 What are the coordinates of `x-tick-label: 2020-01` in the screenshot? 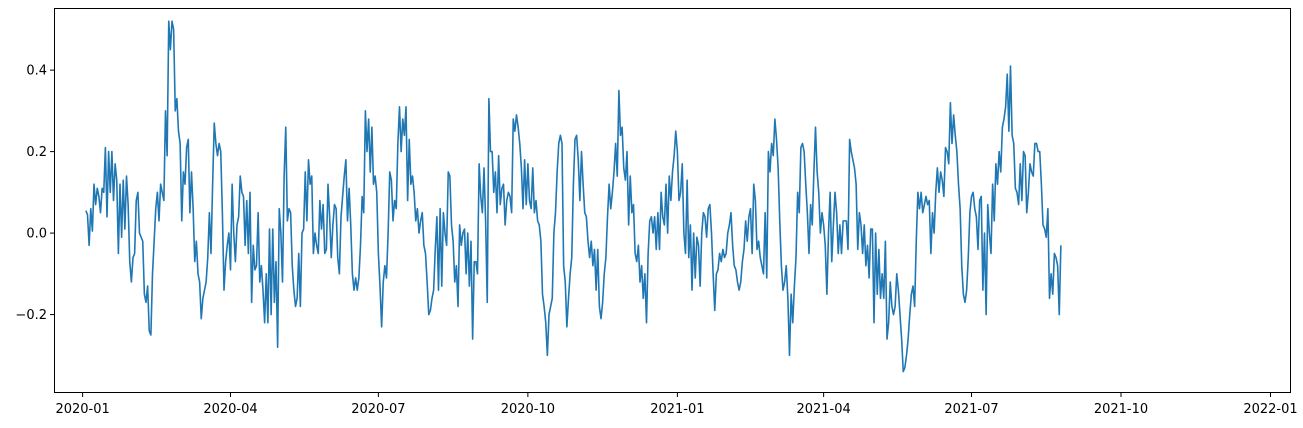 It's located at (82, 409).